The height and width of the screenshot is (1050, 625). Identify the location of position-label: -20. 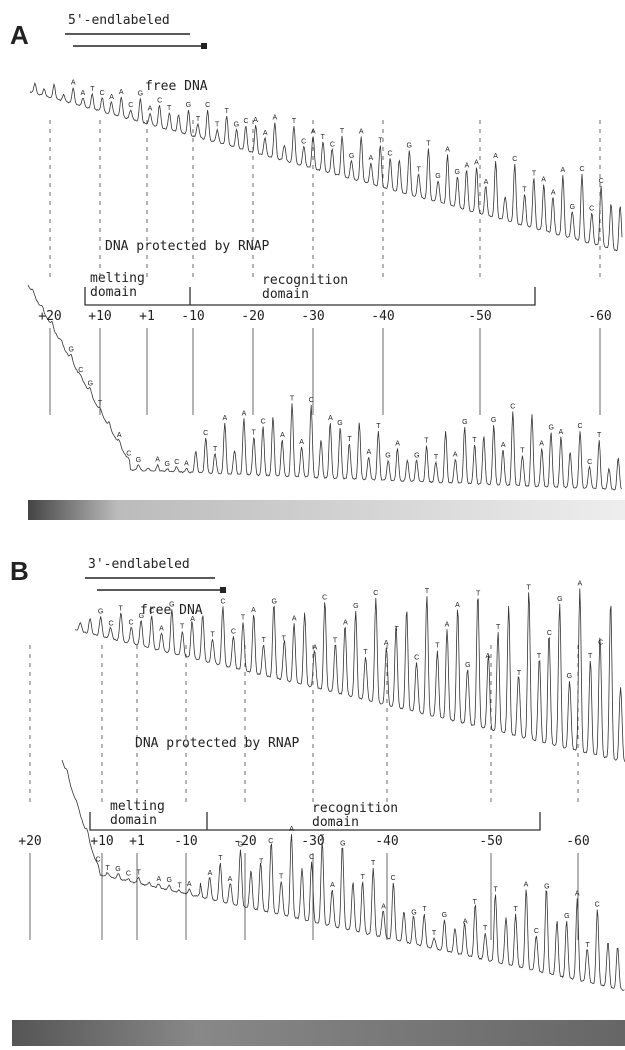
(244, 841).